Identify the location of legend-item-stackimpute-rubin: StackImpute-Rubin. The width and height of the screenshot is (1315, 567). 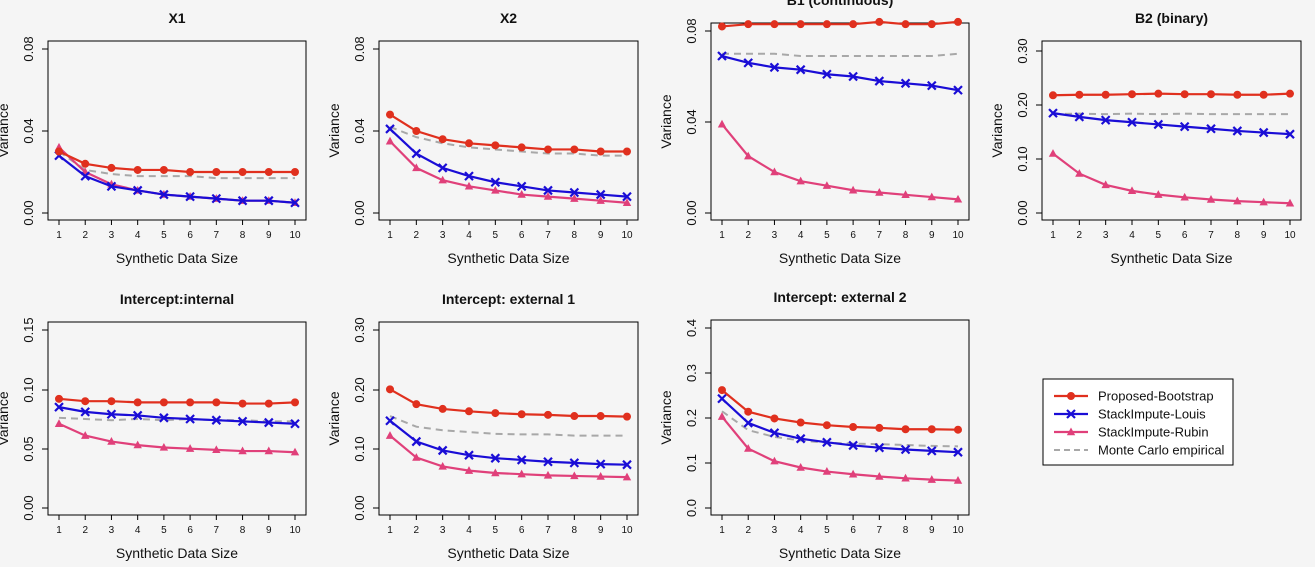
(1131, 432).